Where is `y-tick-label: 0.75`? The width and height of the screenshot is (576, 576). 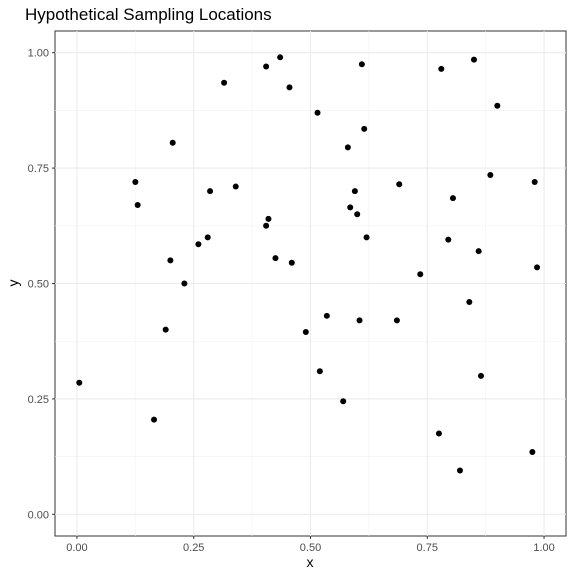
y-tick-label: 0.75 is located at coordinates (38, 169).